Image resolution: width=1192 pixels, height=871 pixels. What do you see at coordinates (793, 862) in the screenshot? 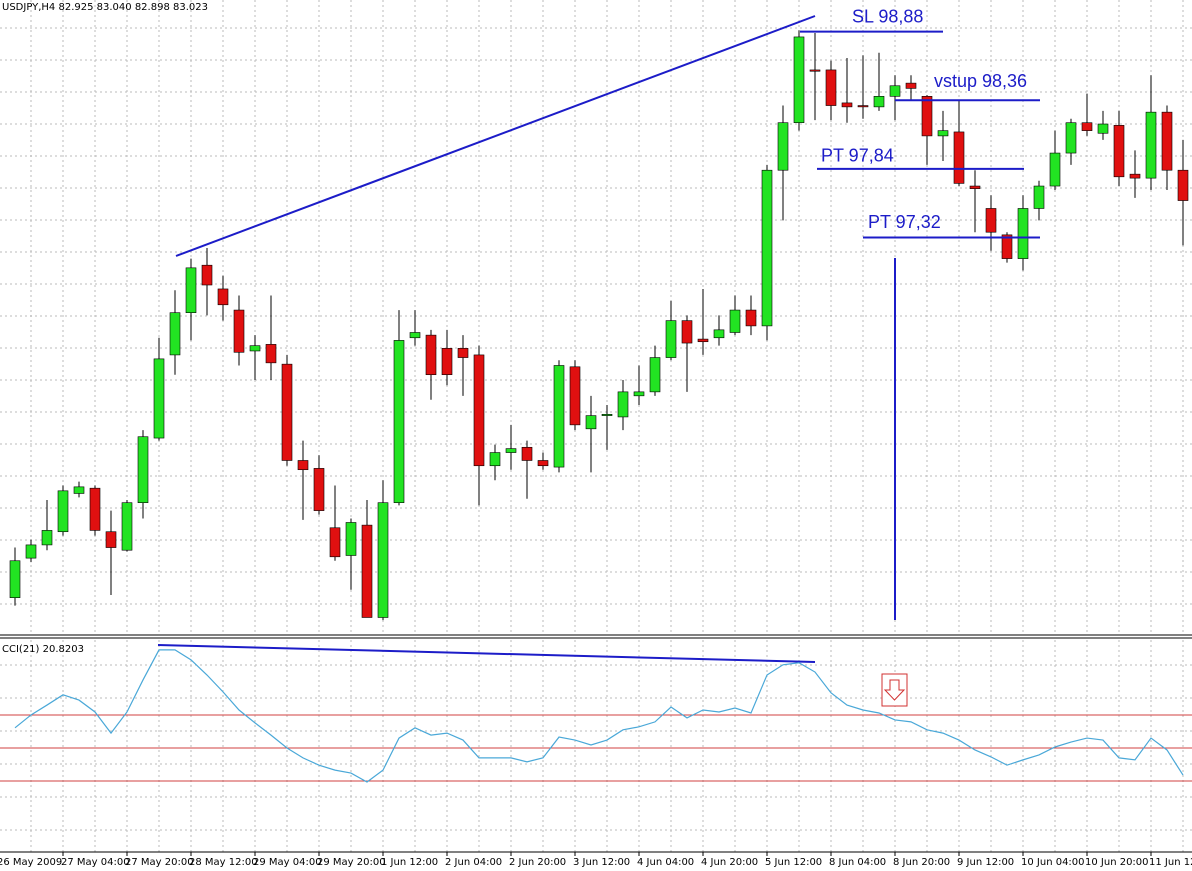
I see `x-tick-label: 5 Jun 12:00` at bounding box center [793, 862].